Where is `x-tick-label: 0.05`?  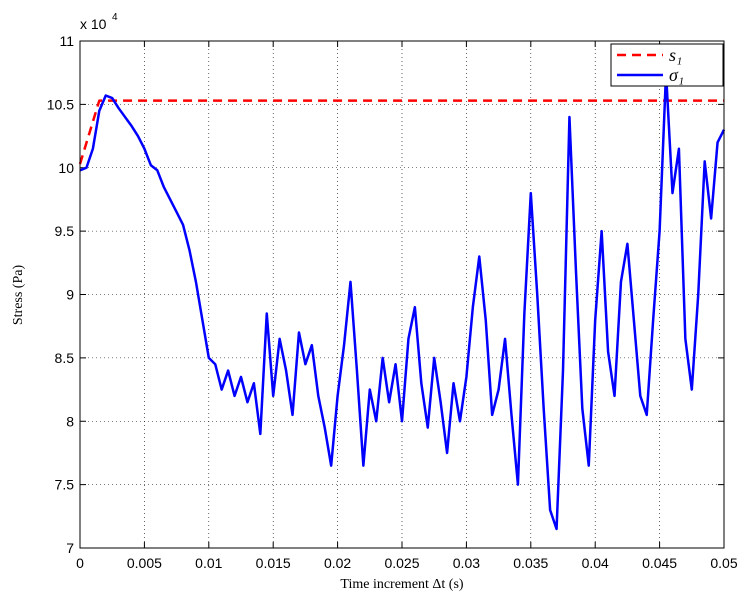 x-tick-label: 0.05 is located at coordinates (723, 563).